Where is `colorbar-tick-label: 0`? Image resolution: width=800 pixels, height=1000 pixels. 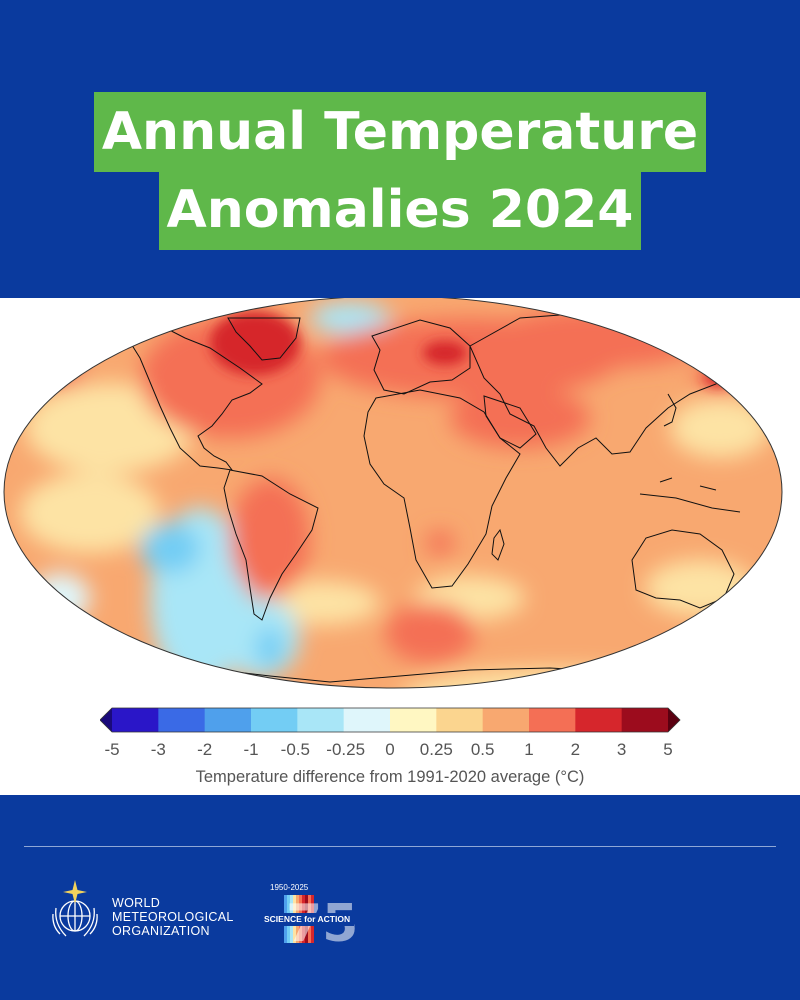
colorbar-tick-label: 0 is located at coordinates (390, 749).